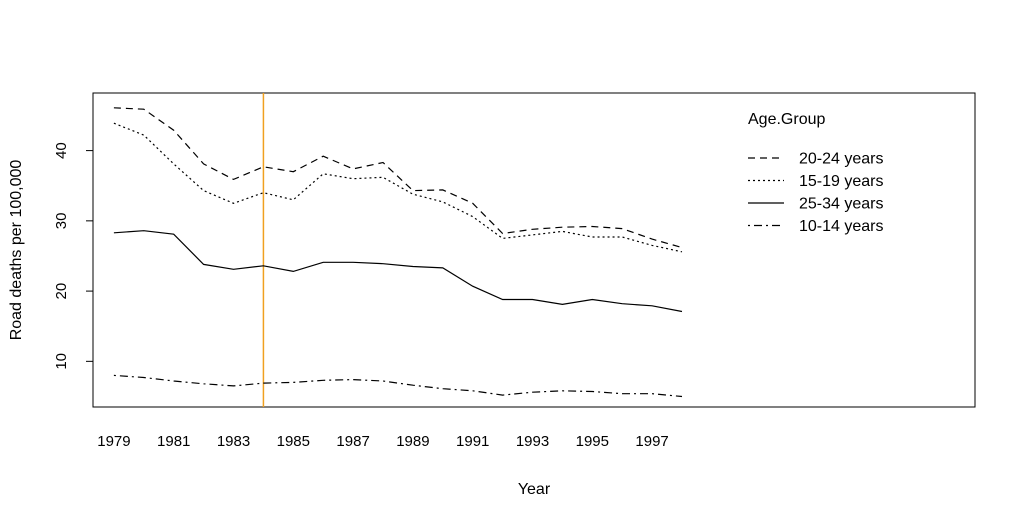 The width and height of the screenshot is (1024, 523). What do you see at coordinates (61, 221) in the screenshot?
I see `y-tick-label: 30` at bounding box center [61, 221].